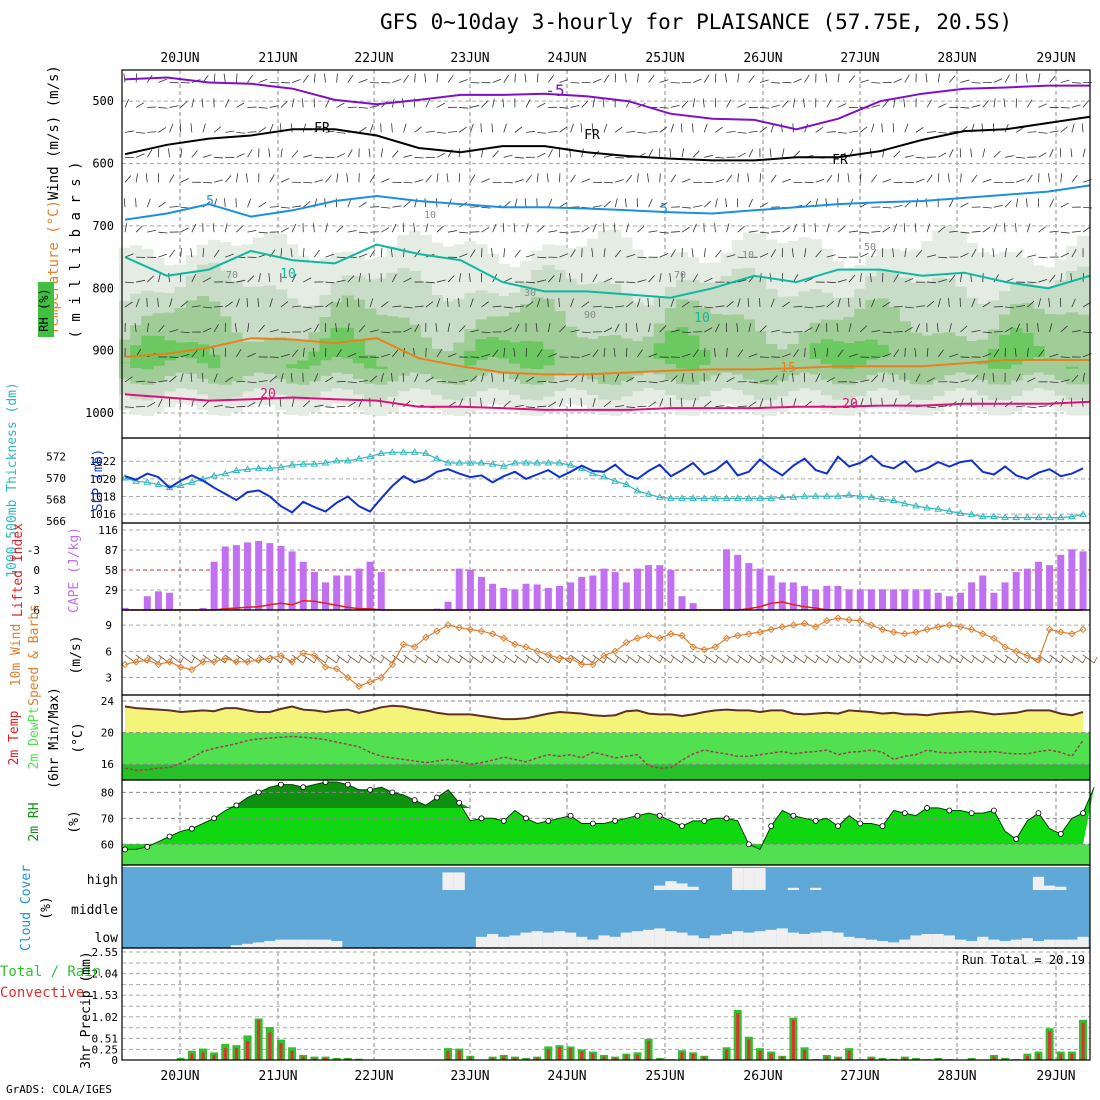  I want to click on cape-tick-label: 116, so click(108, 530).